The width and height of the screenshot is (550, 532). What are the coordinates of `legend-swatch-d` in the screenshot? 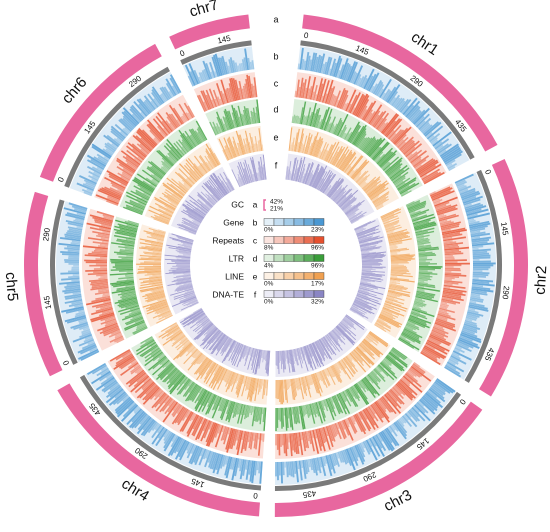 It's located at (279, 258).